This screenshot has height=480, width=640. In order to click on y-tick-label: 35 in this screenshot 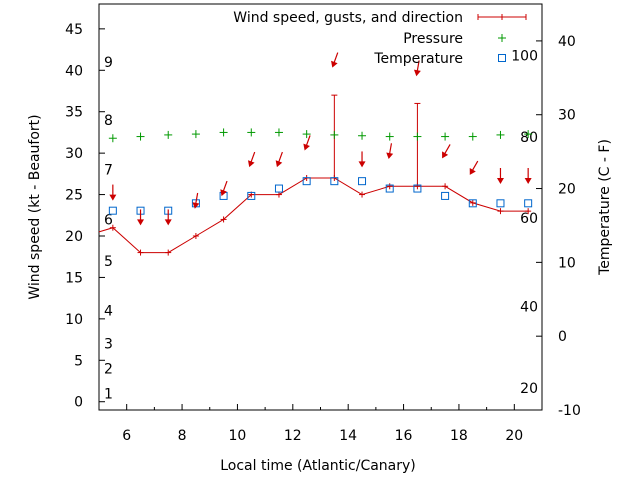, I will do `click(74, 113)`.